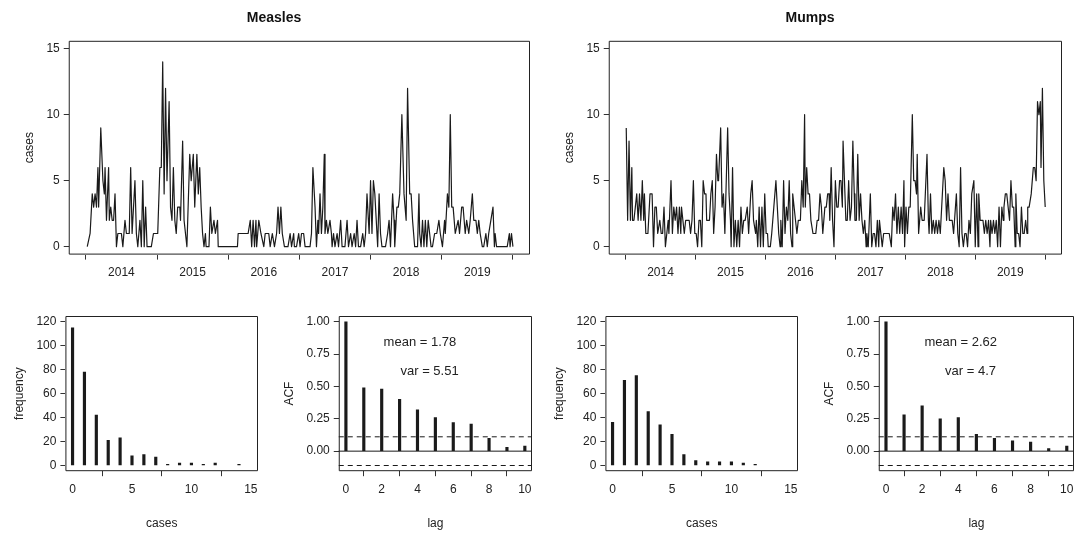  I want to click on chart-title: Mumps, so click(810, 17).